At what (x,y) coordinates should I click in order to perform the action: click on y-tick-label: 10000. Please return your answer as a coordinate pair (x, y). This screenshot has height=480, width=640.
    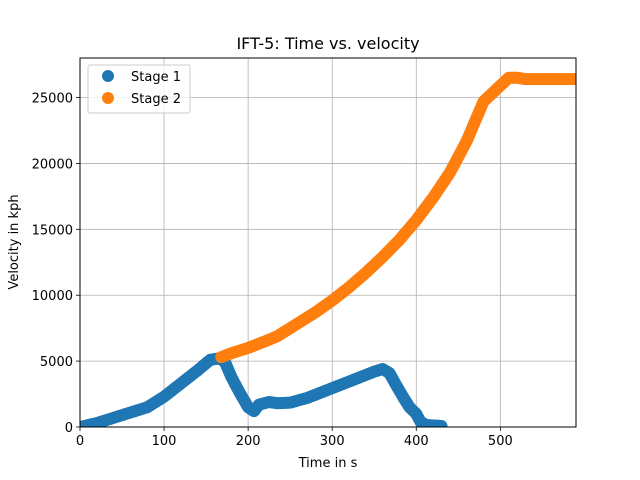
    Looking at the image, I should click on (52, 296).